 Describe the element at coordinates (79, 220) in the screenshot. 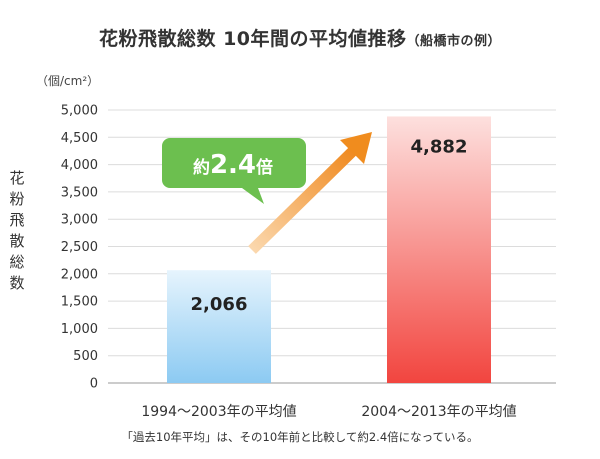

I see `y-tick-label: 3,000` at that location.